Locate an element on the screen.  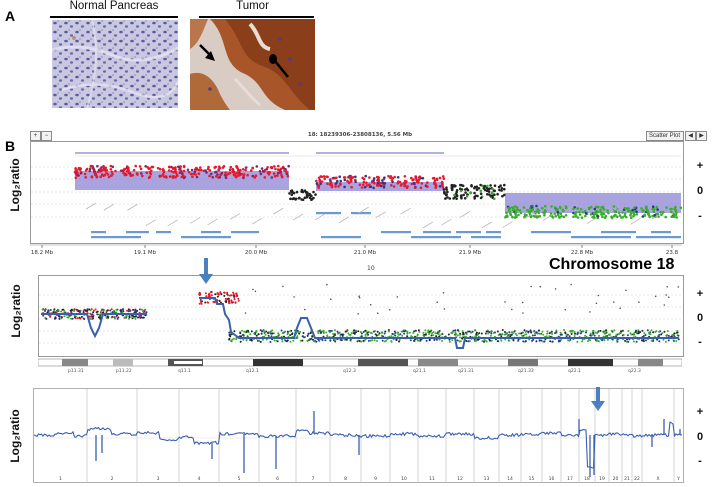
top-tick-plus: + is located at coordinates (700, 166).